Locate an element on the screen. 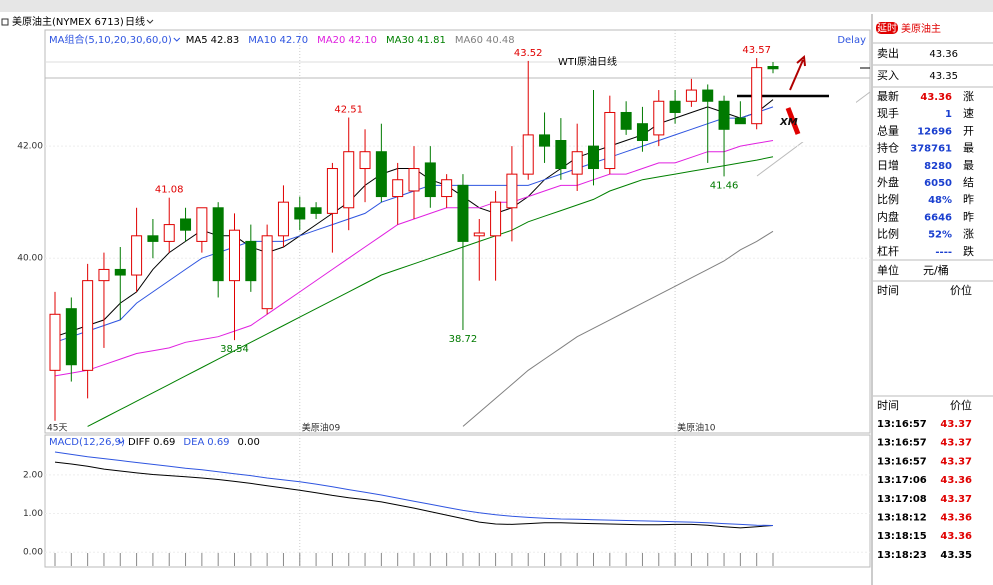  row-extra: 最 is located at coordinates (968, 148).